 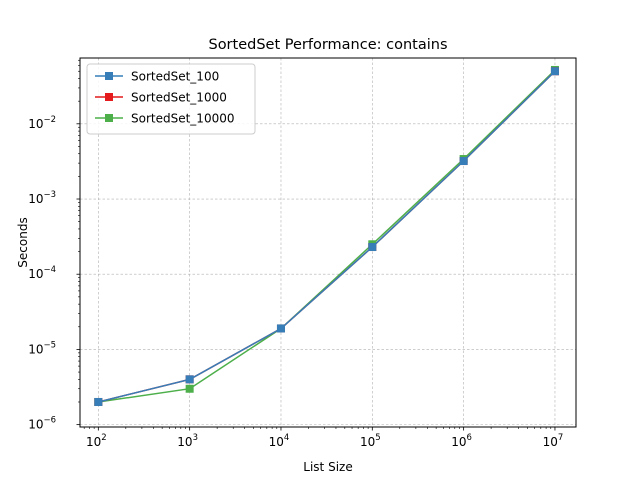 I want to click on legend-box, so click(x=171, y=99).